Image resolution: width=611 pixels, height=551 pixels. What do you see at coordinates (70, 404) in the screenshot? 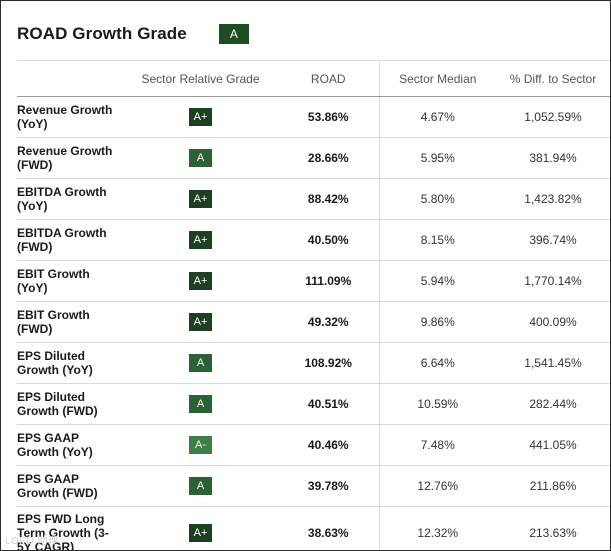
I see `metric-name: EPS Diluted Growth (FWD)` at bounding box center [70, 404].